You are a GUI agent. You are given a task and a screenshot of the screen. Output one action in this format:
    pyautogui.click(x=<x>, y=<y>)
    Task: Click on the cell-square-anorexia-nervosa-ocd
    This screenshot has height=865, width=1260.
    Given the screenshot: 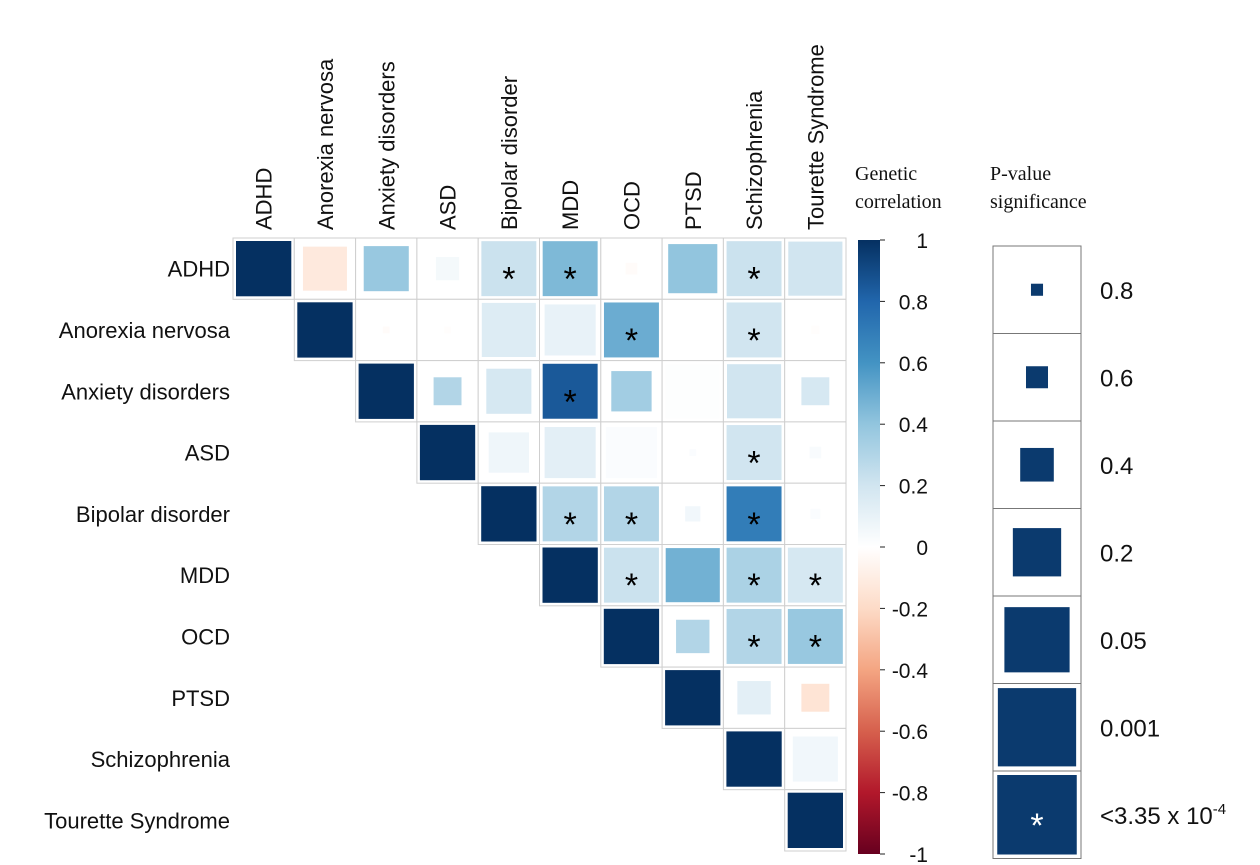 What is the action you would take?
    pyautogui.click(x=631, y=330)
    